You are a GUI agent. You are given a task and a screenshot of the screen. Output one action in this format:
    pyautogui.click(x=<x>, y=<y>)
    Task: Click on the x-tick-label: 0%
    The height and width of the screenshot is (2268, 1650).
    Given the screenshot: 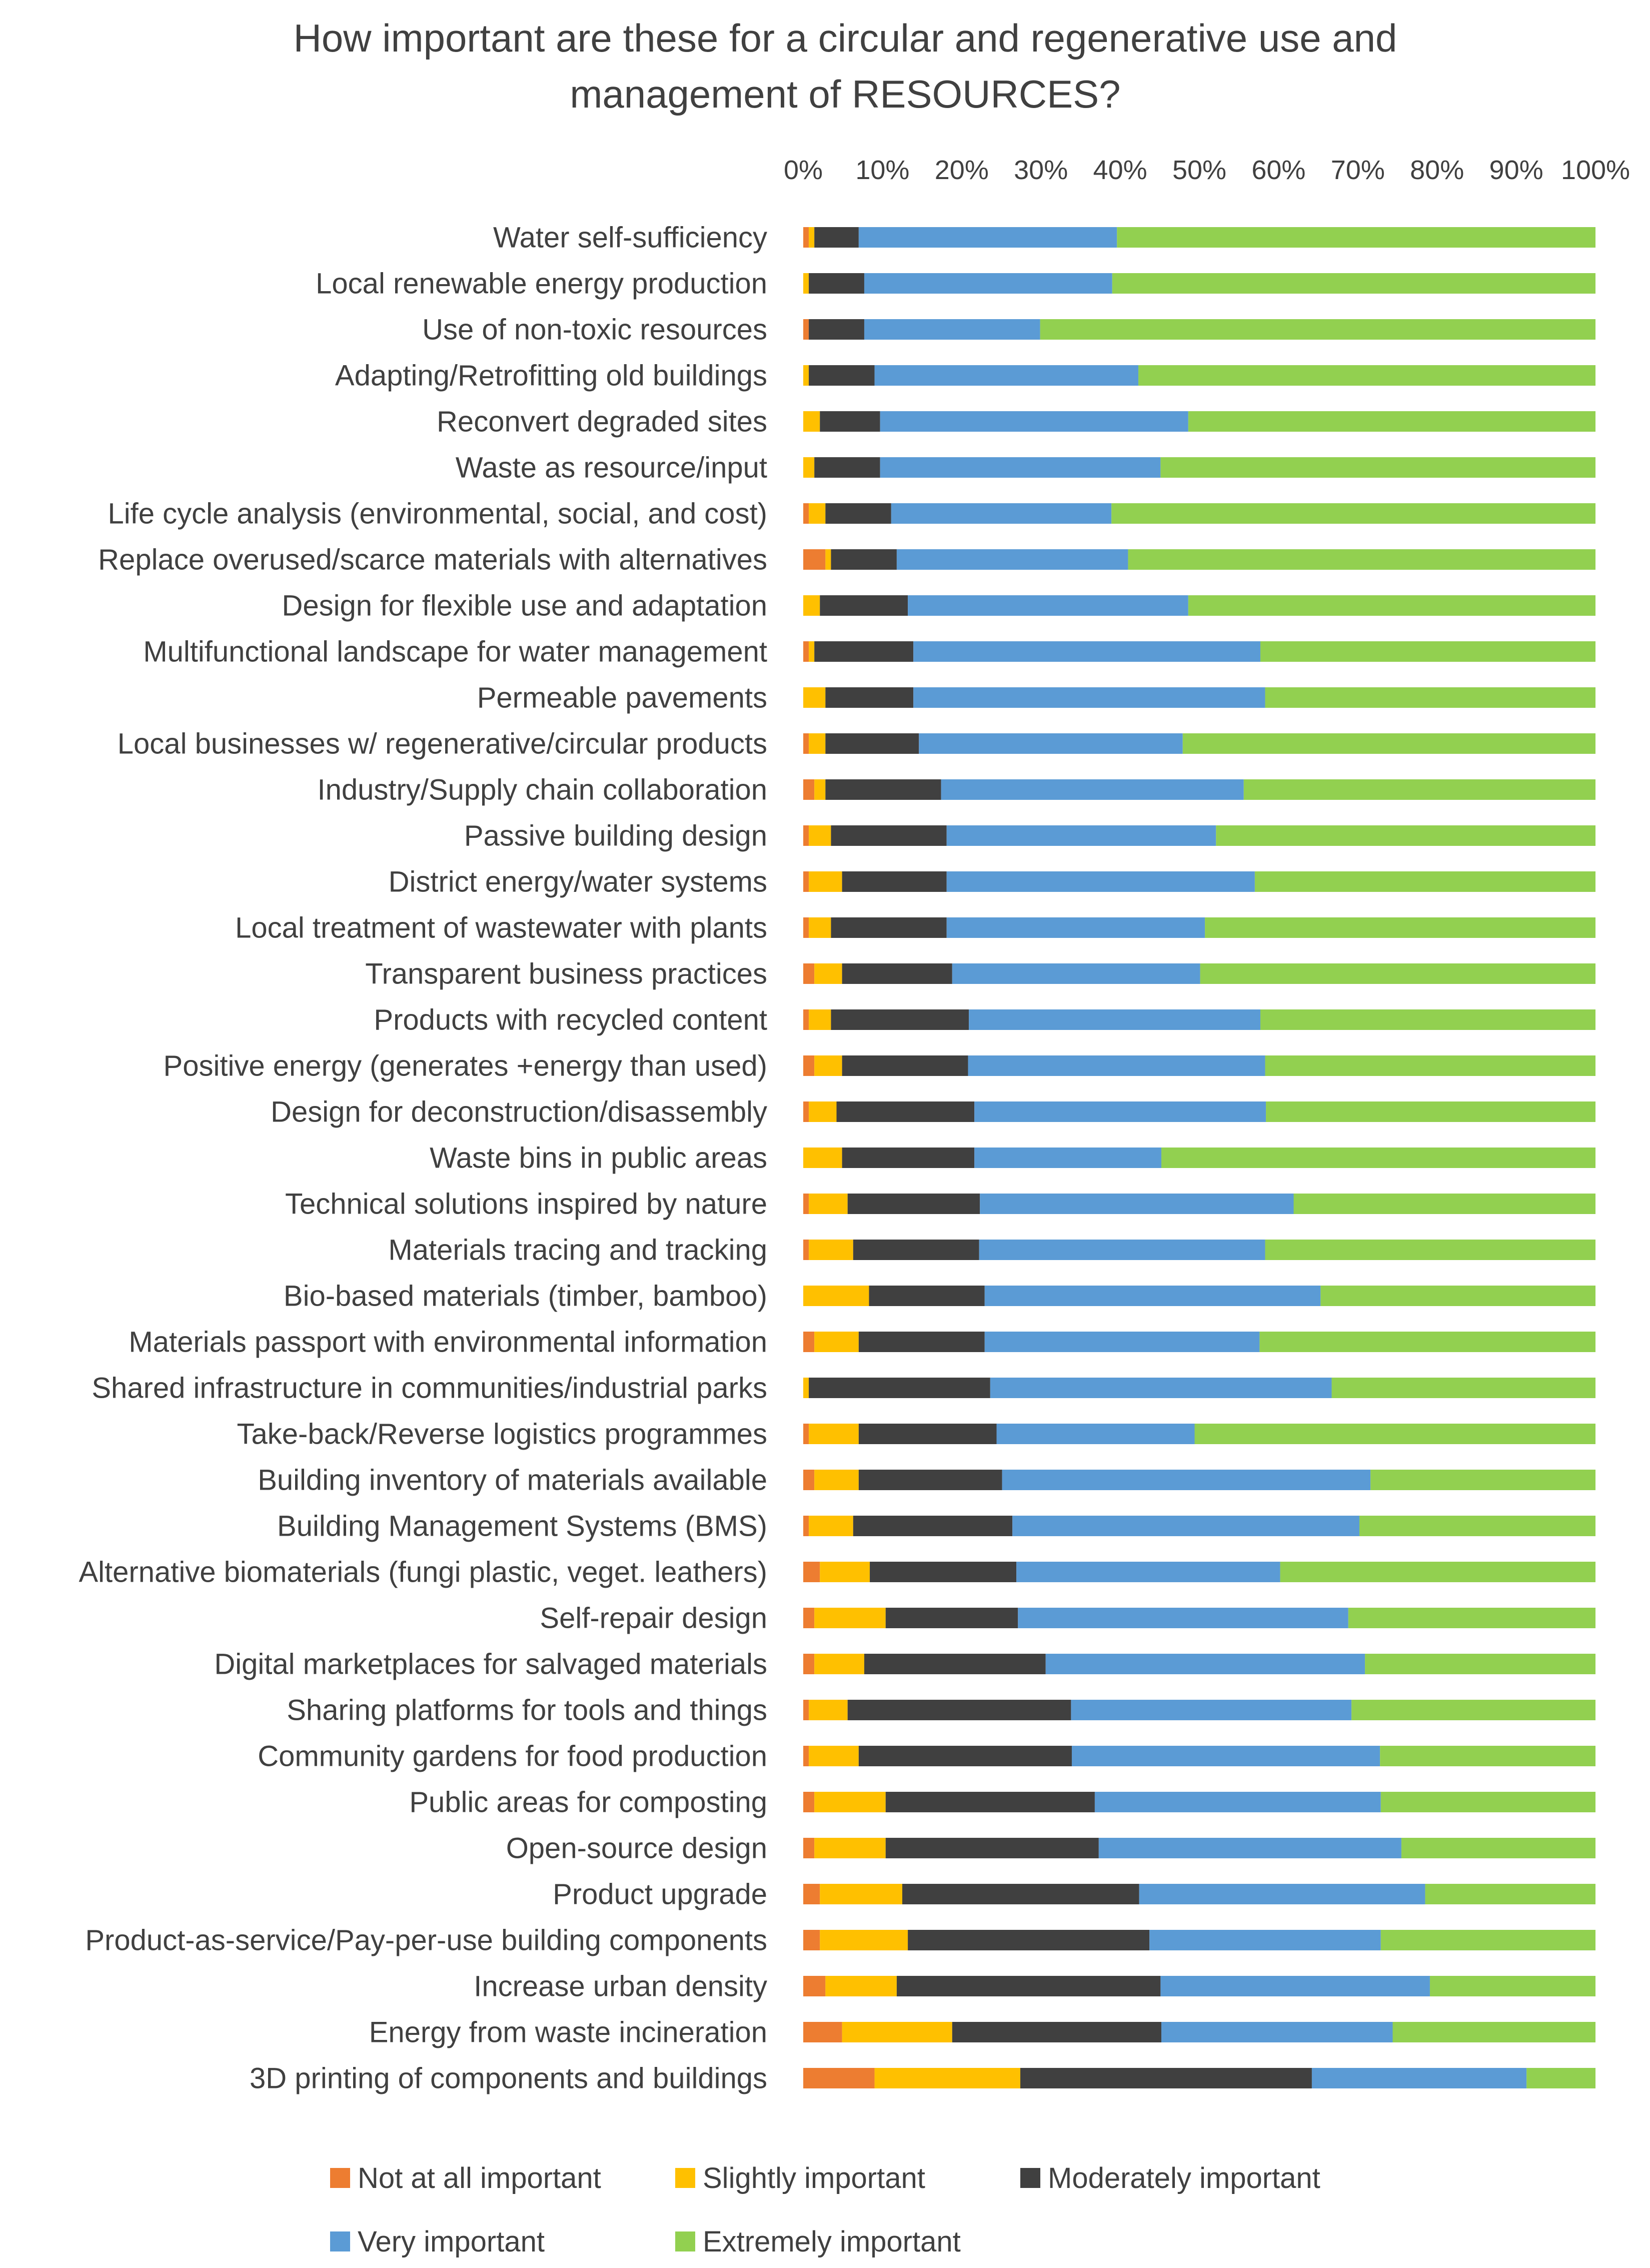 What is the action you would take?
    pyautogui.click(x=803, y=170)
    